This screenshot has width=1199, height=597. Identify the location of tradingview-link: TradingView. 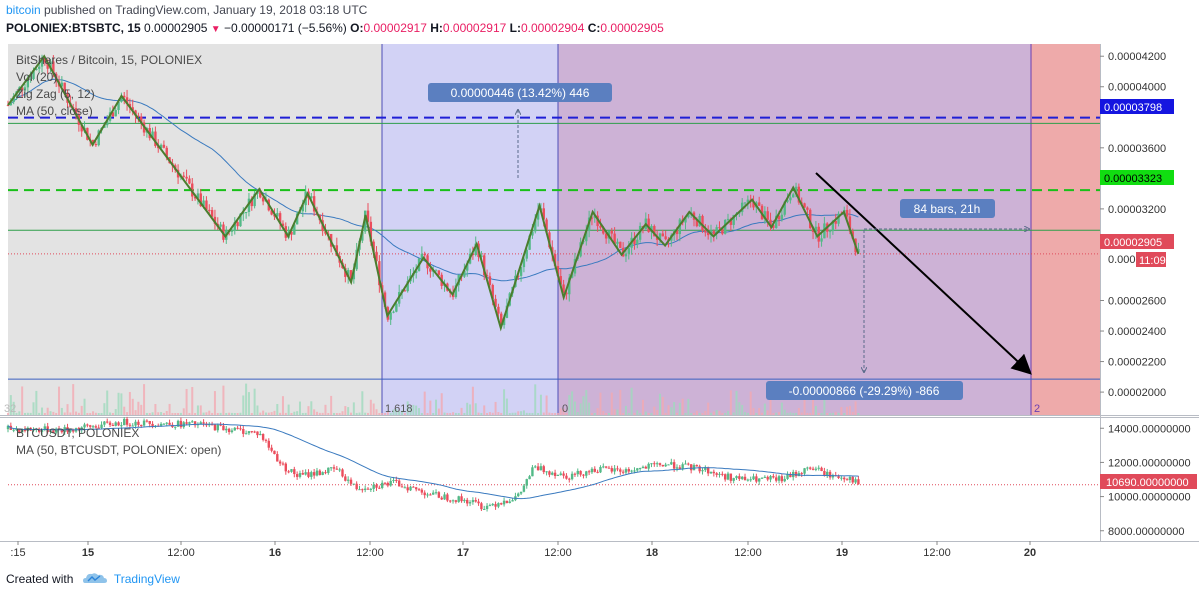
(146, 579).